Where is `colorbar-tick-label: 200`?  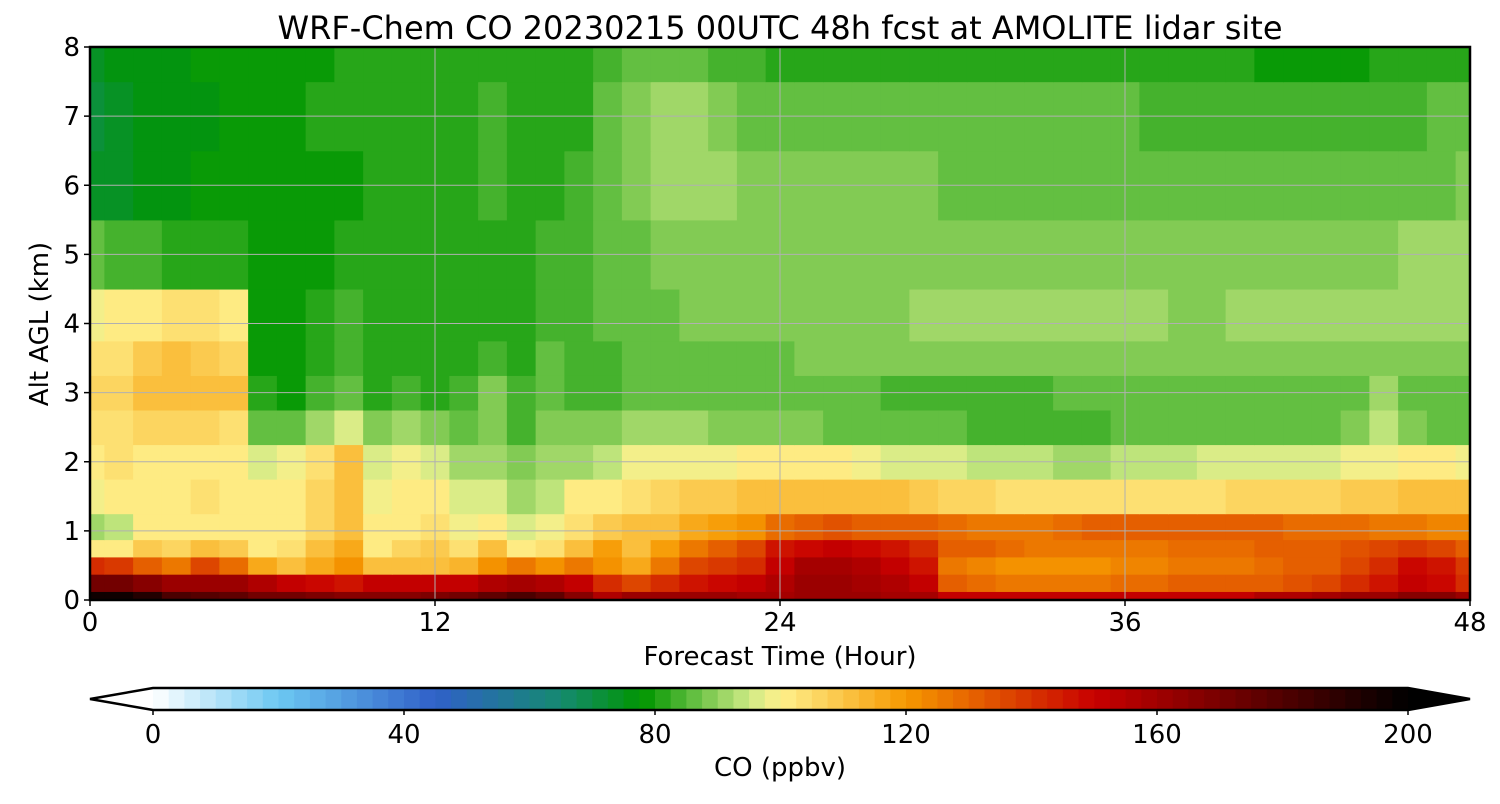
colorbar-tick-label: 200 is located at coordinates (1408, 735).